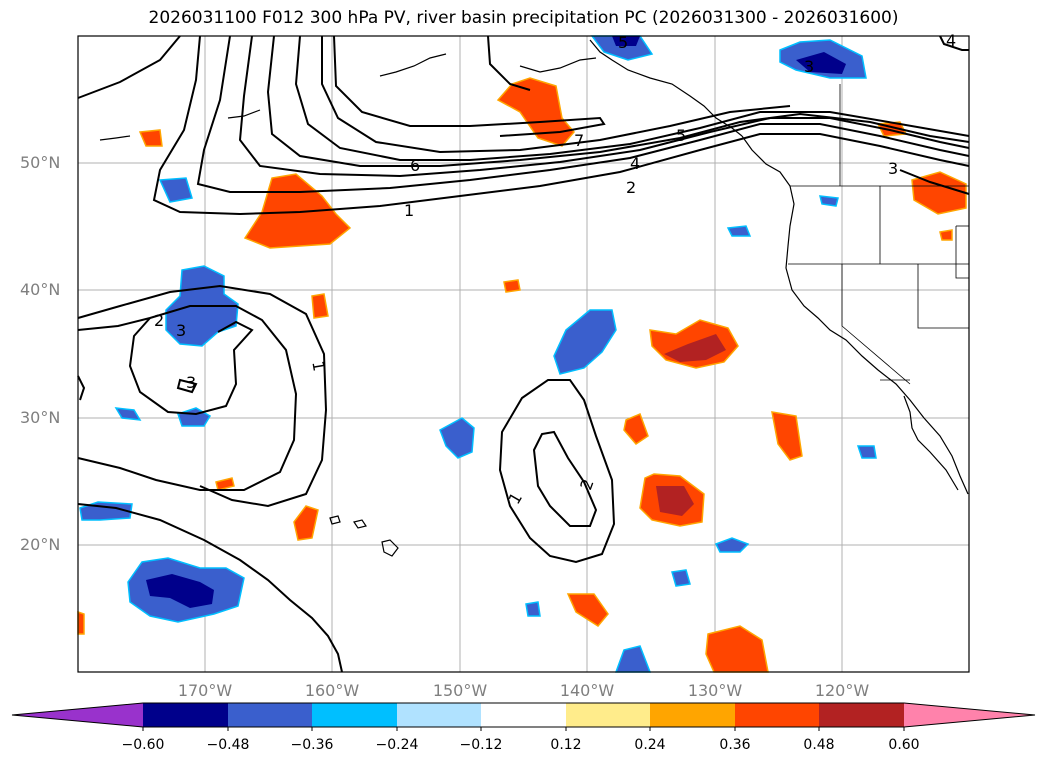  I want to click on colorbar-tick-label: −0.24, so click(397, 745).